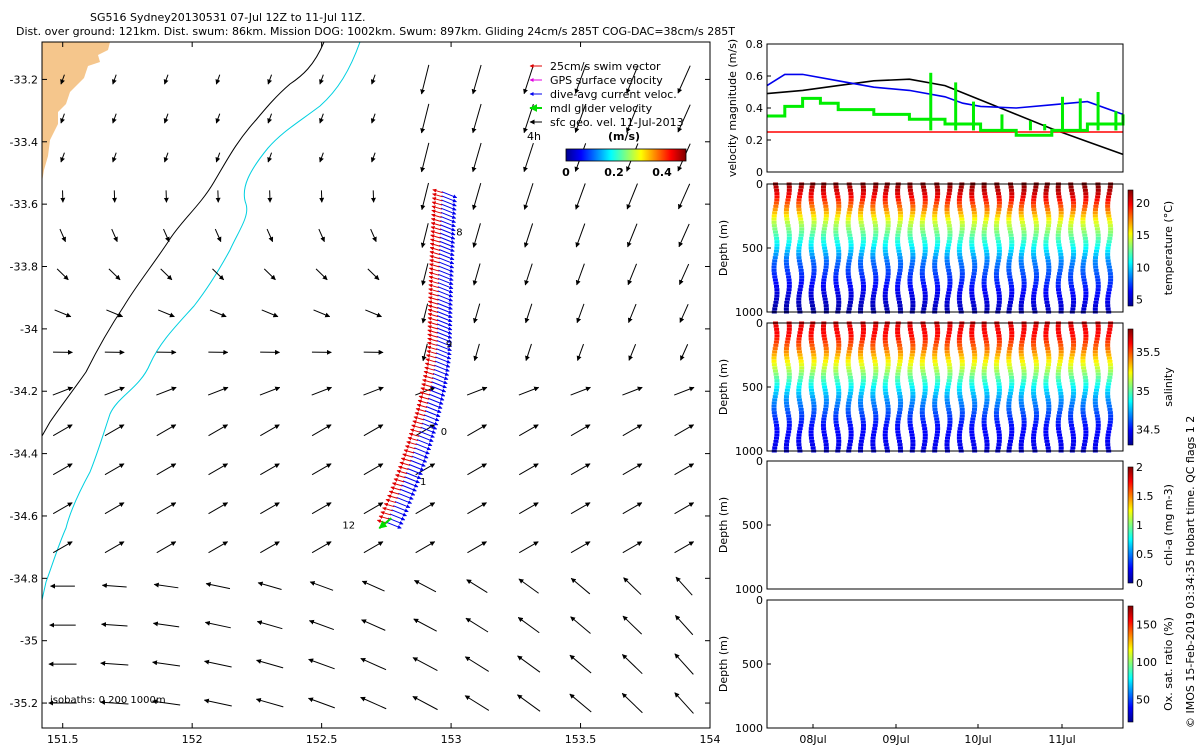  I want to click on legend-label-dac: dive-avg current veloc., so click(613, 94).